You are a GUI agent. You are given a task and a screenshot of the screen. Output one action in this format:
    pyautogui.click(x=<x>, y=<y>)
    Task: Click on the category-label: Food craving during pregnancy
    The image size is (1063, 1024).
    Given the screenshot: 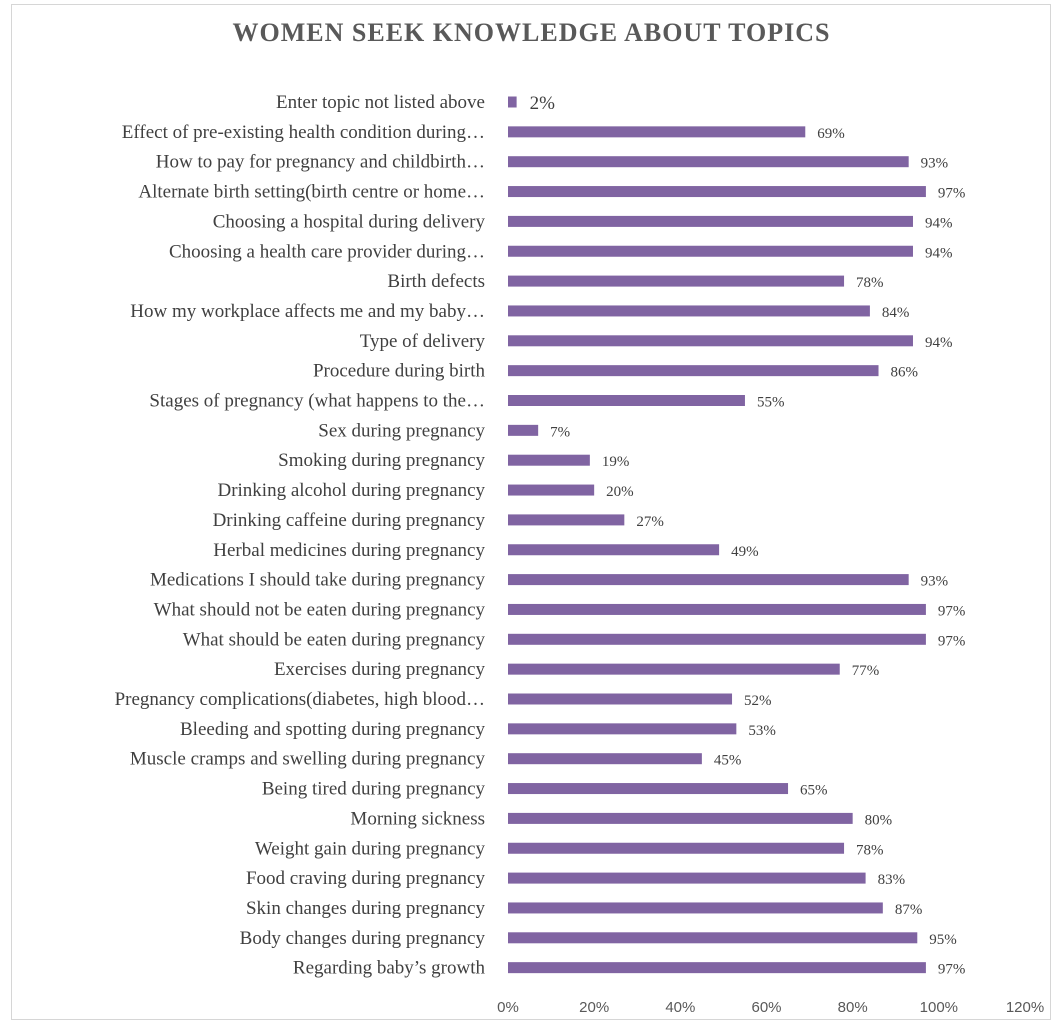 What is the action you would take?
    pyautogui.click(x=366, y=878)
    